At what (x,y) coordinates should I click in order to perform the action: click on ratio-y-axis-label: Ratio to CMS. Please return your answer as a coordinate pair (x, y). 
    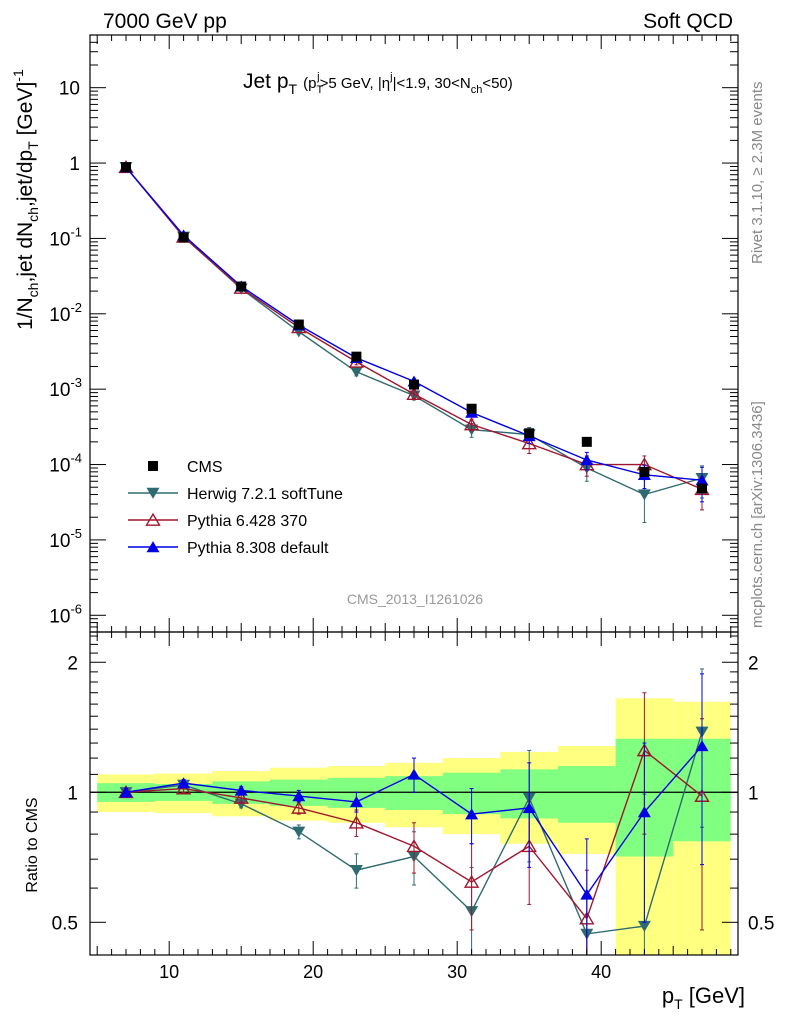
    Looking at the image, I should click on (32, 844).